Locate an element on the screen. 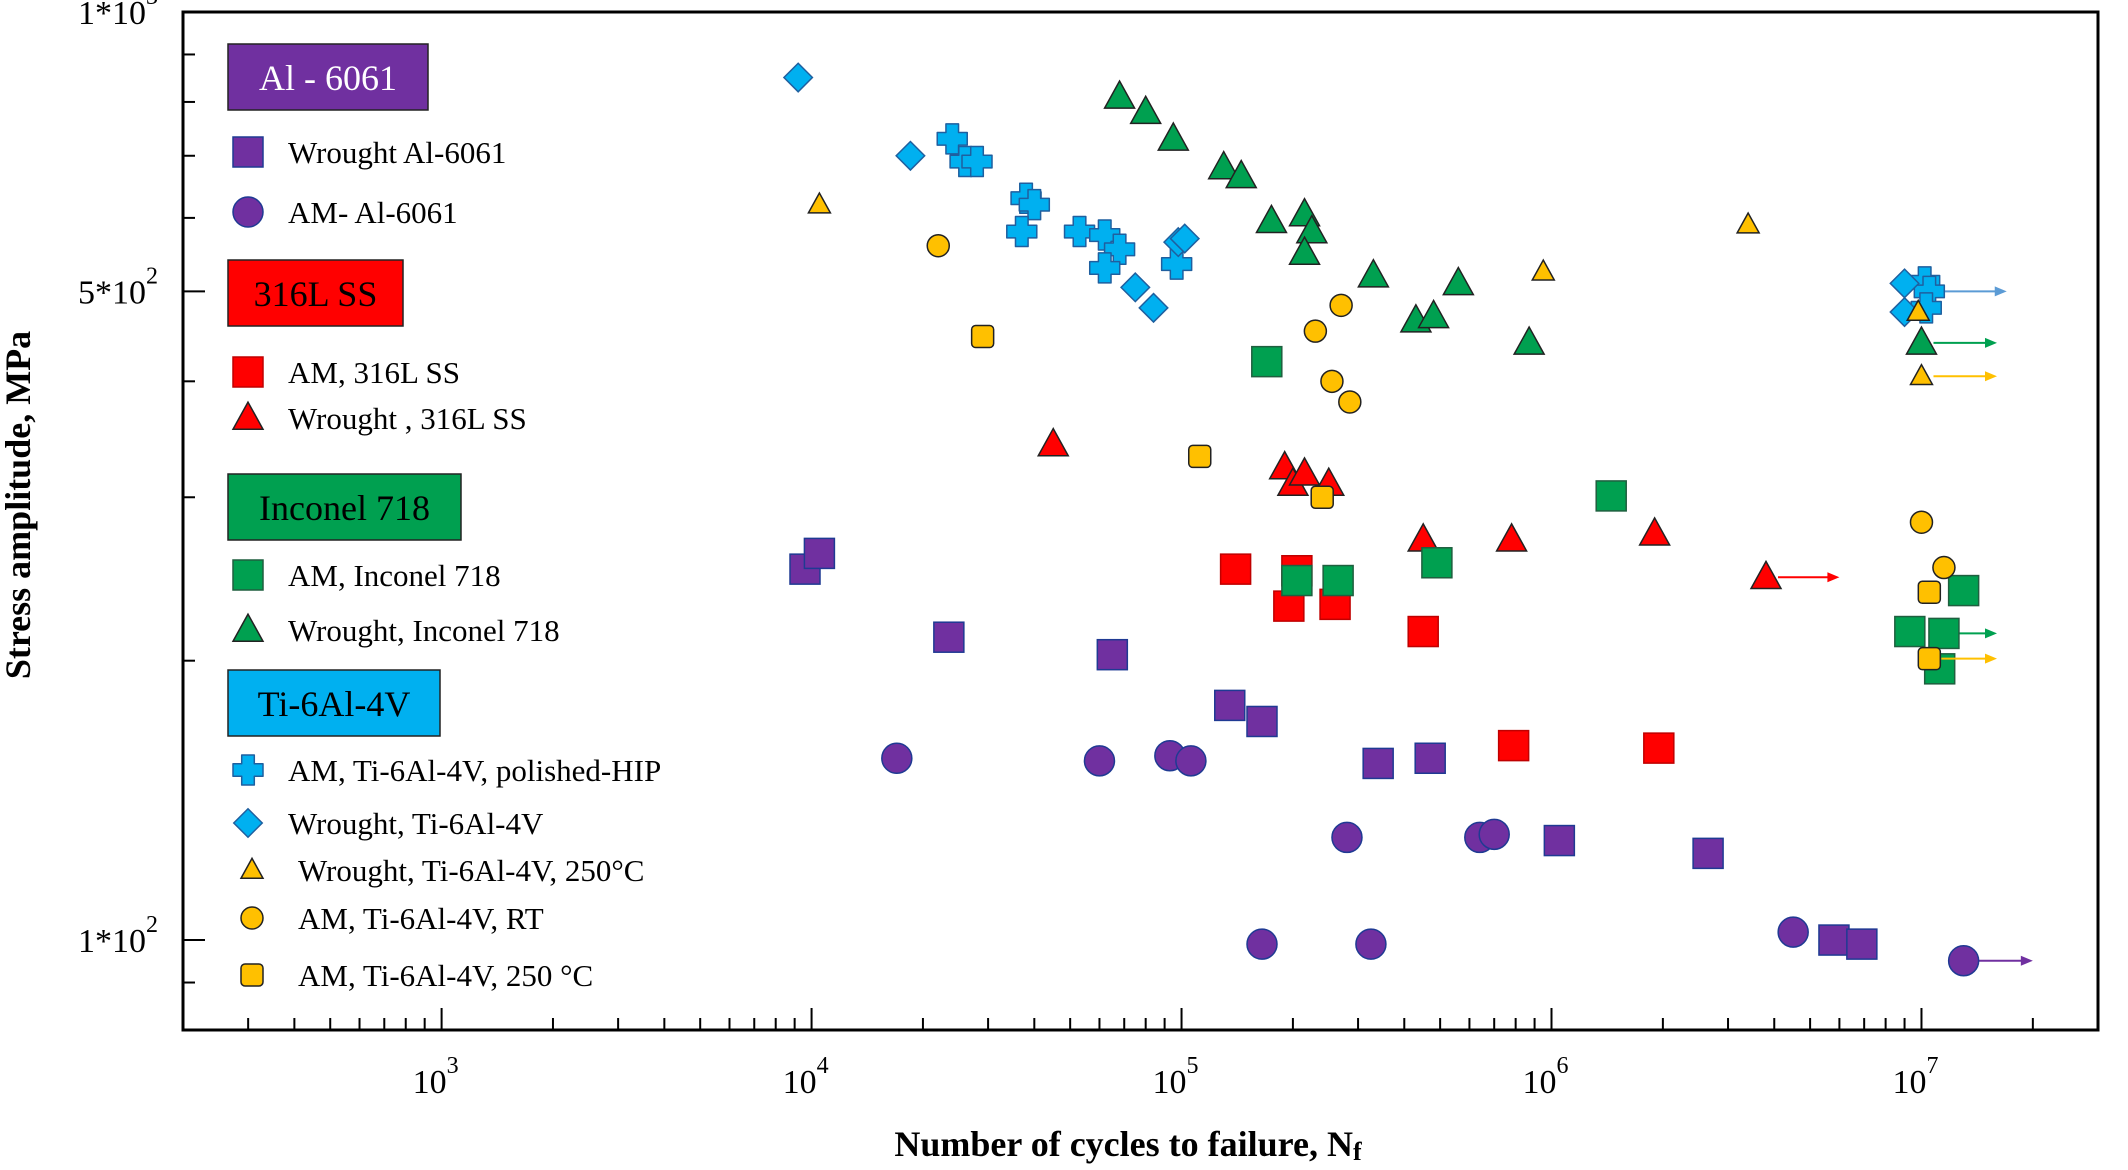 This screenshot has height=1170, width=2128. y-tick-label: 5*102 is located at coordinates (118, 287).